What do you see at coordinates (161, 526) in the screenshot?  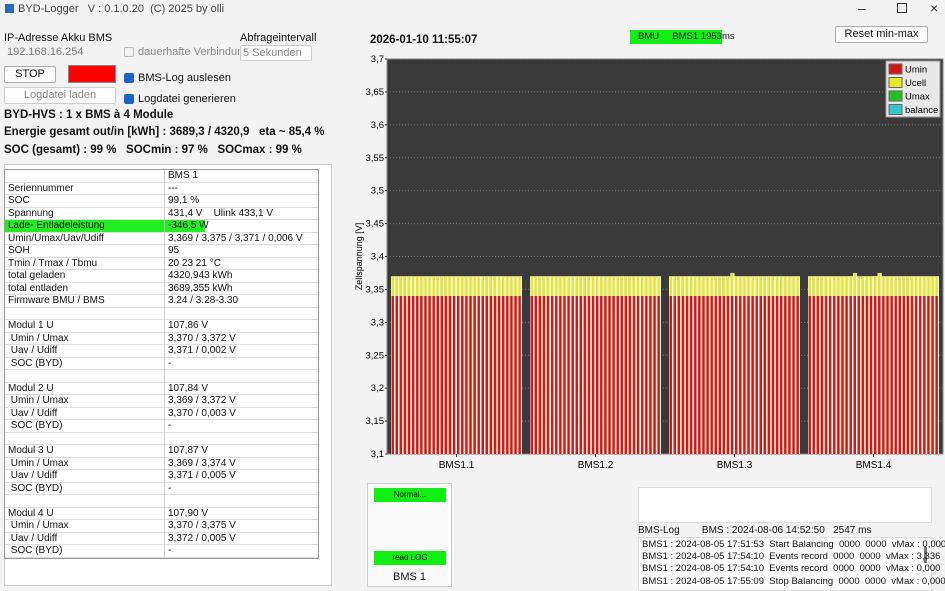 I see `table-row: Umin / Umax 3,370 / 3,375 V` at bounding box center [161, 526].